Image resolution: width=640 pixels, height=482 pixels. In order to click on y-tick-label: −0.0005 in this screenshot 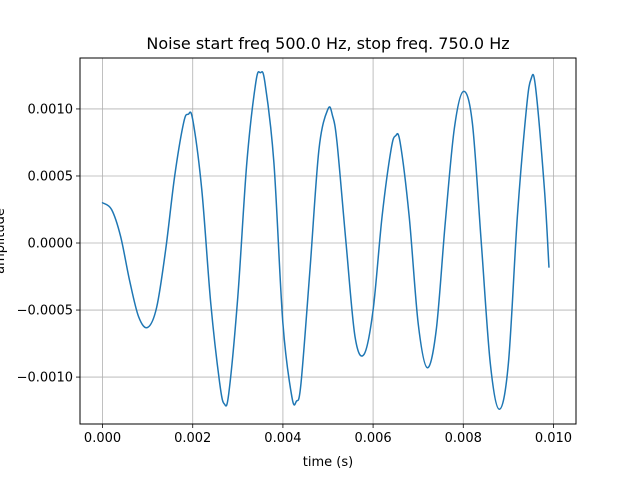, I will do `click(45, 311)`.